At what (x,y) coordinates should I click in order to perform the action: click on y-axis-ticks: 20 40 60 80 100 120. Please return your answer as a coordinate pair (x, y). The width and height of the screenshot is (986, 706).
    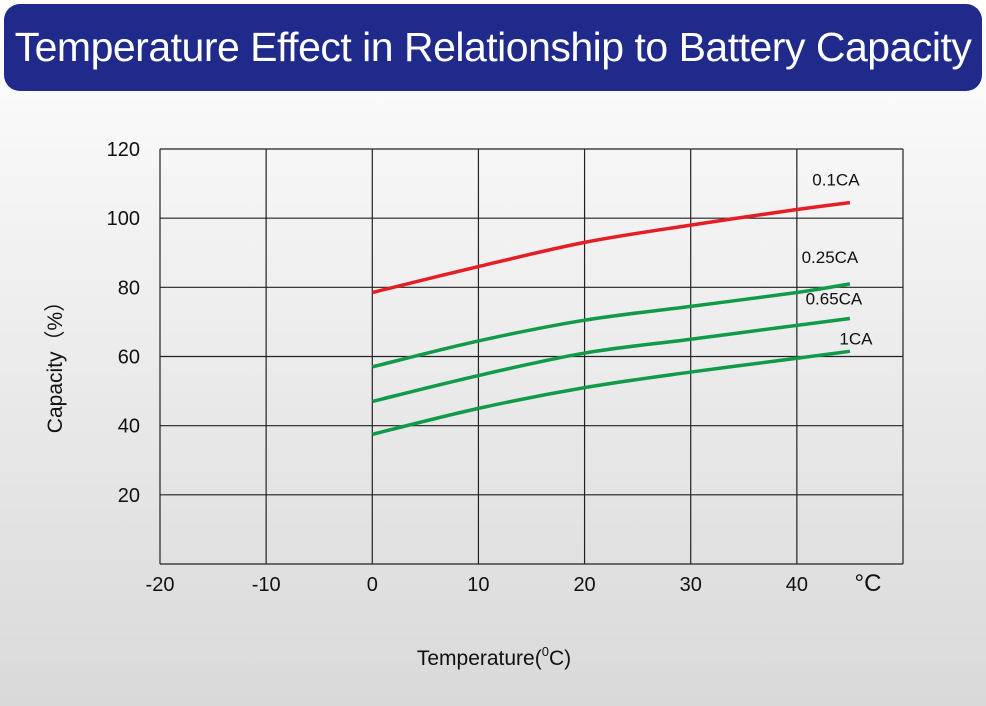
    Looking at the image, I should click on (123, 323).